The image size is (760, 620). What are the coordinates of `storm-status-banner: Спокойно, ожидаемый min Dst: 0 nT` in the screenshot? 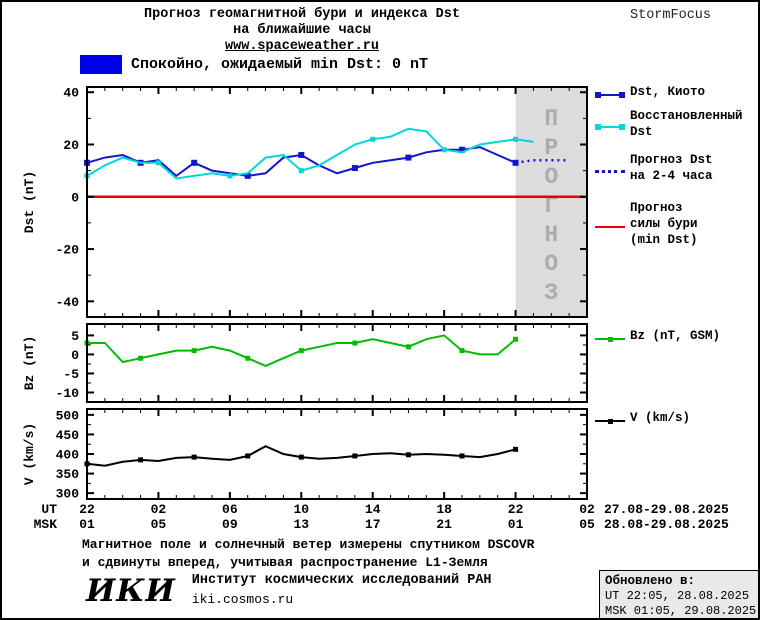 It's located at (254, 64).